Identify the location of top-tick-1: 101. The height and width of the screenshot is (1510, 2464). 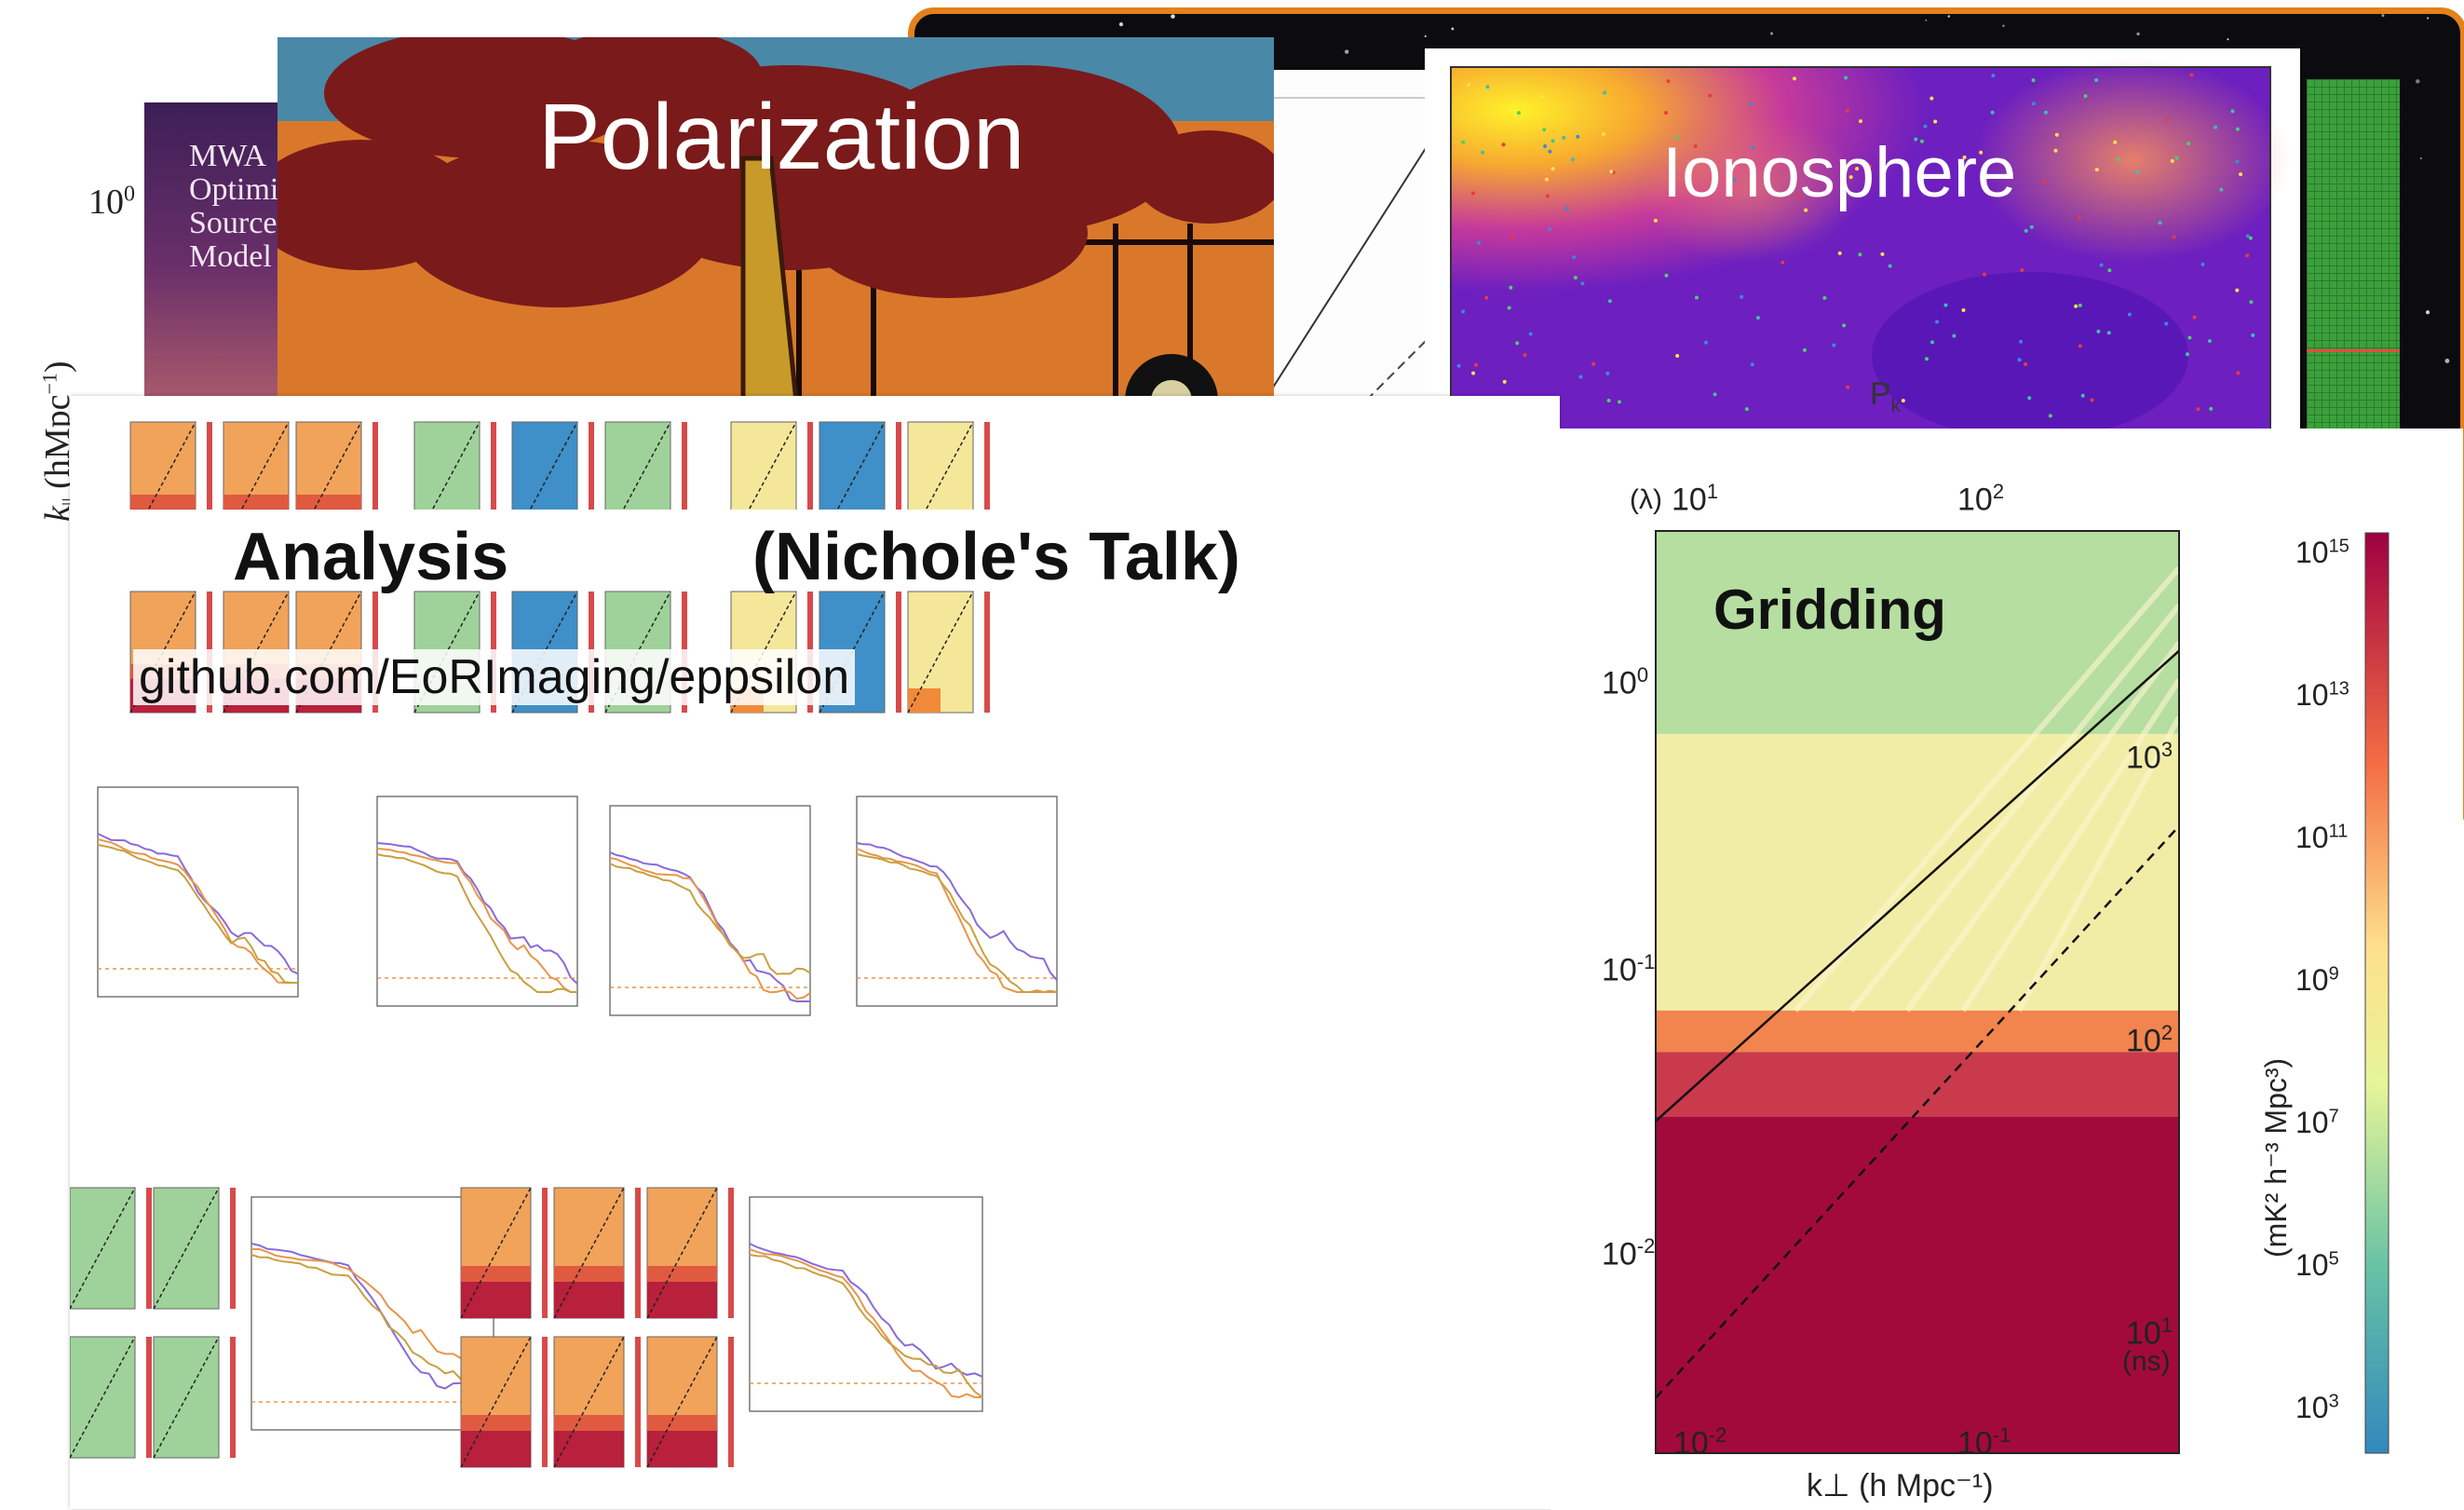
(1696, 499).